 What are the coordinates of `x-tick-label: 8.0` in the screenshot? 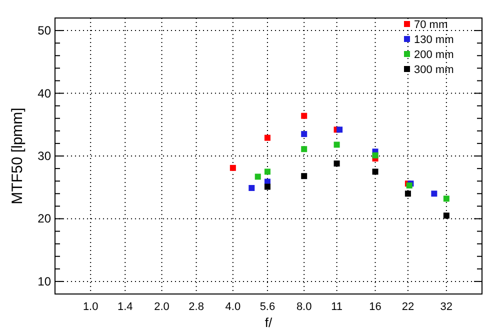 It's located at (304, 307).